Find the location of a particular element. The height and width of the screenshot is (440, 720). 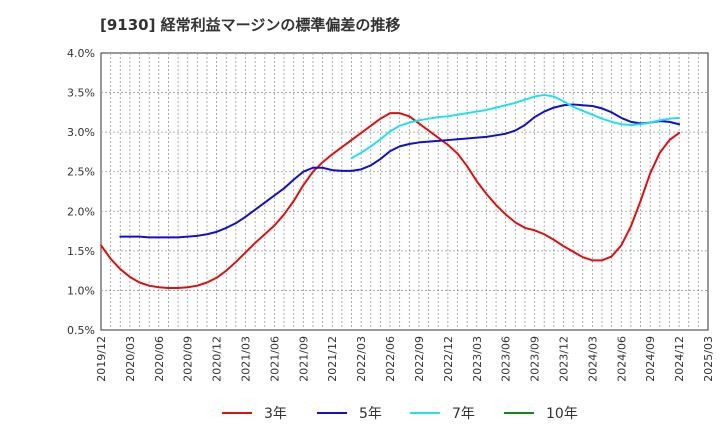

x-tick-label: 2021/12 is located at coordinates (332, 359).